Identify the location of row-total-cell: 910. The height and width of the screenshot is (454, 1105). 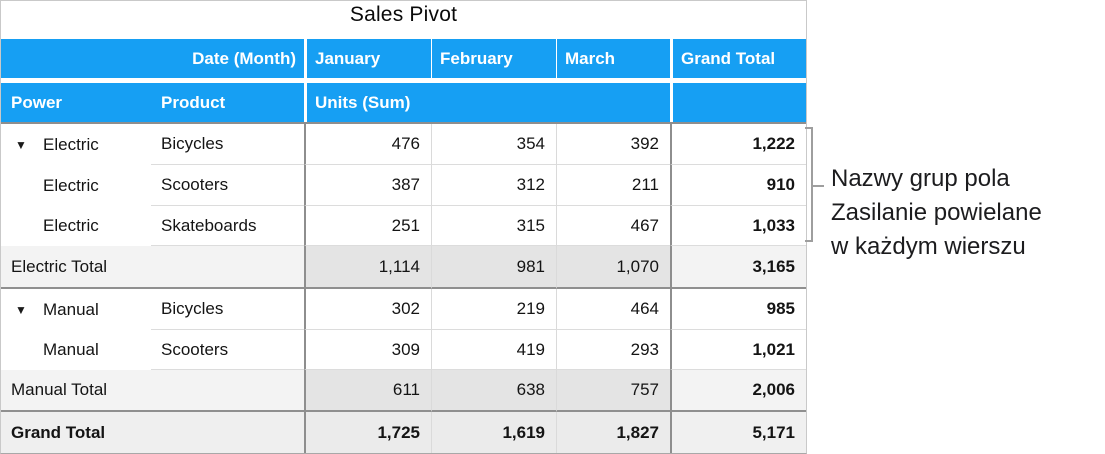
(738, 185).